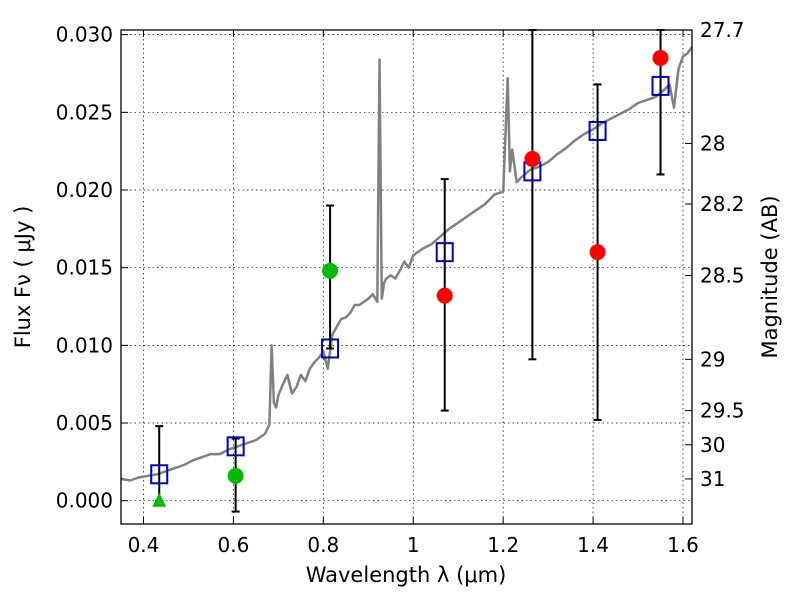 The width and height of the screenshot is (800, 600). Describe the element at coordinates (722, 204) in the screenshot. I see `right-tick-label: 28.2` at that location.